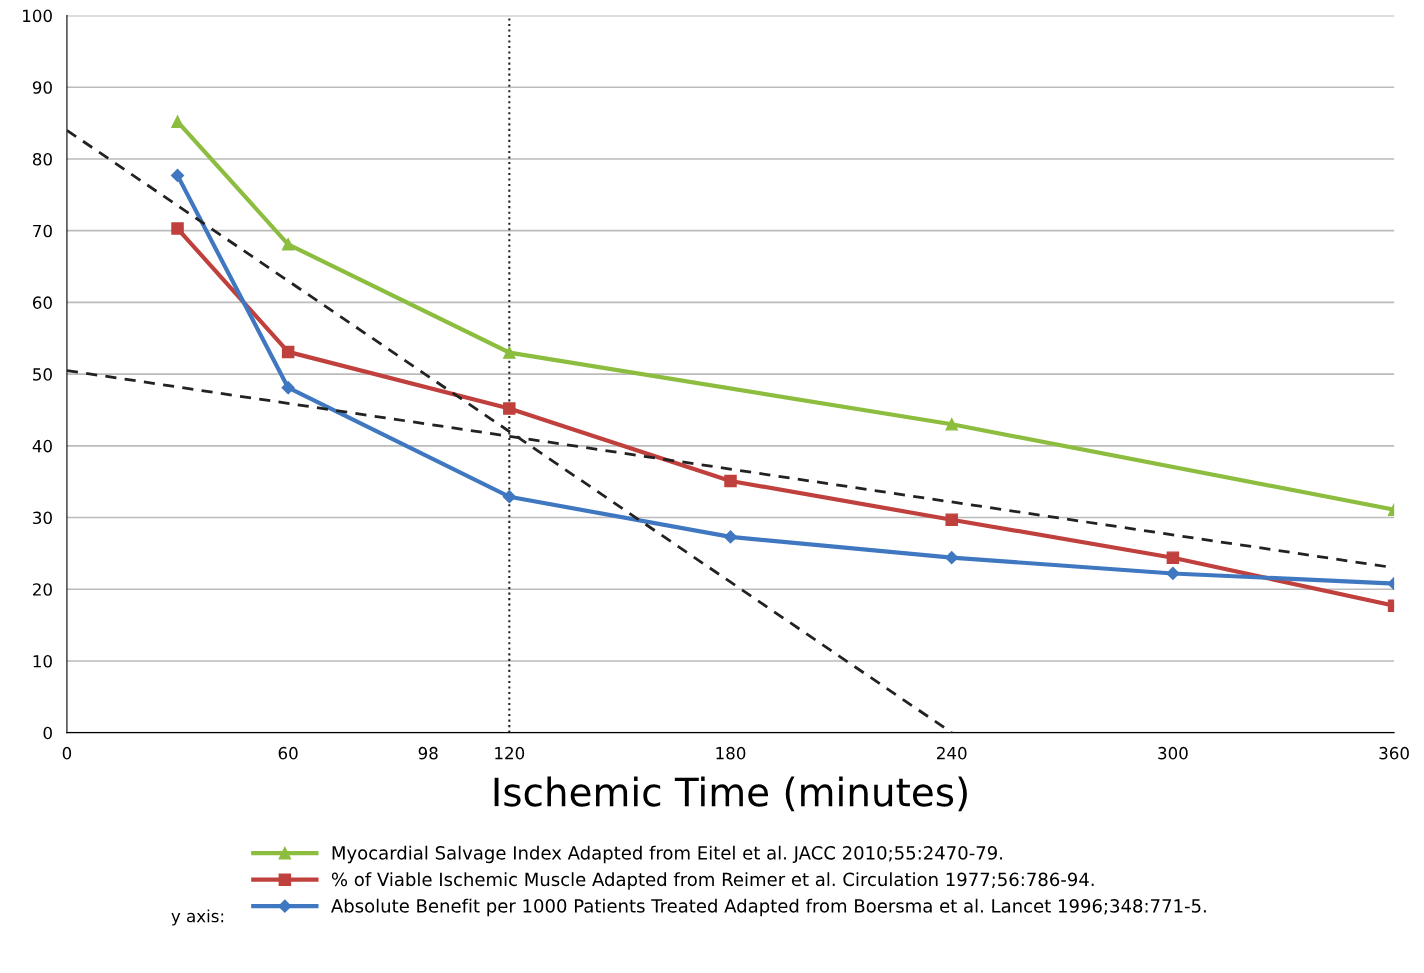 This screenshot has height=973, width=1424. I want to click on legend-label: % of Viable Ischemic Muscle Adapted from Reimer et al. Circulation 1977;56:786-94., so click(712, 881).